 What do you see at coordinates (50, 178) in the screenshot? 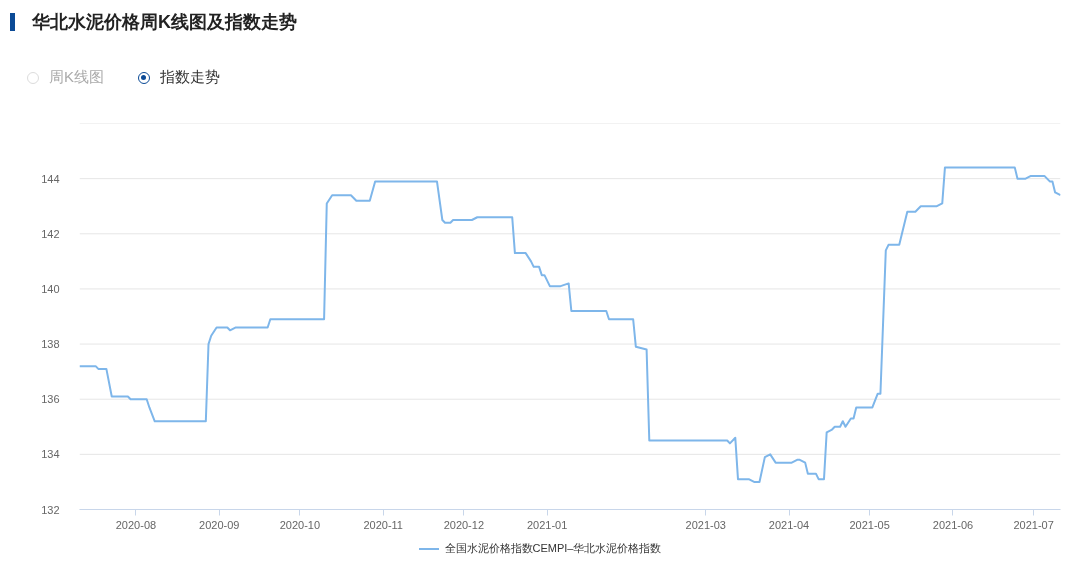
I see `y-tick-label: 144` at bounding box center [50, 178].